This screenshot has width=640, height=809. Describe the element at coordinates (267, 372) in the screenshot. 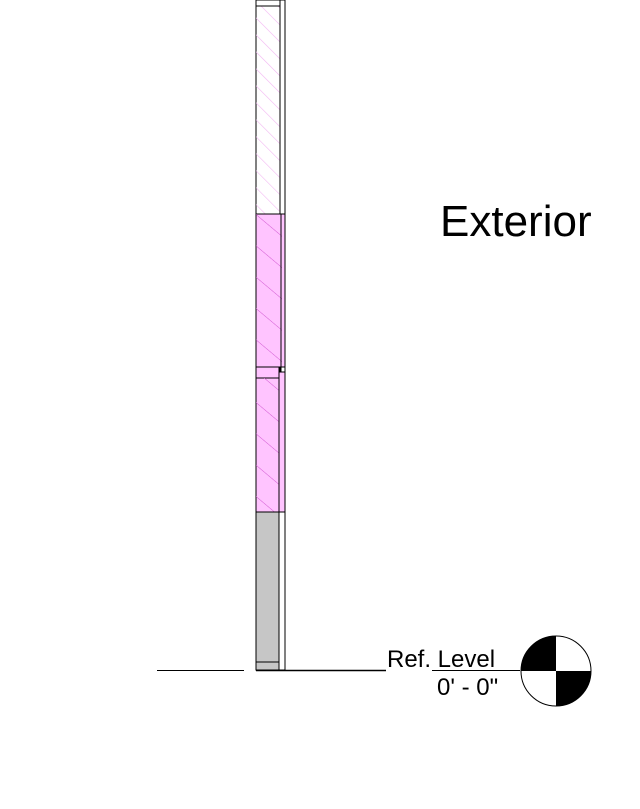

I see `ledge` at that location.